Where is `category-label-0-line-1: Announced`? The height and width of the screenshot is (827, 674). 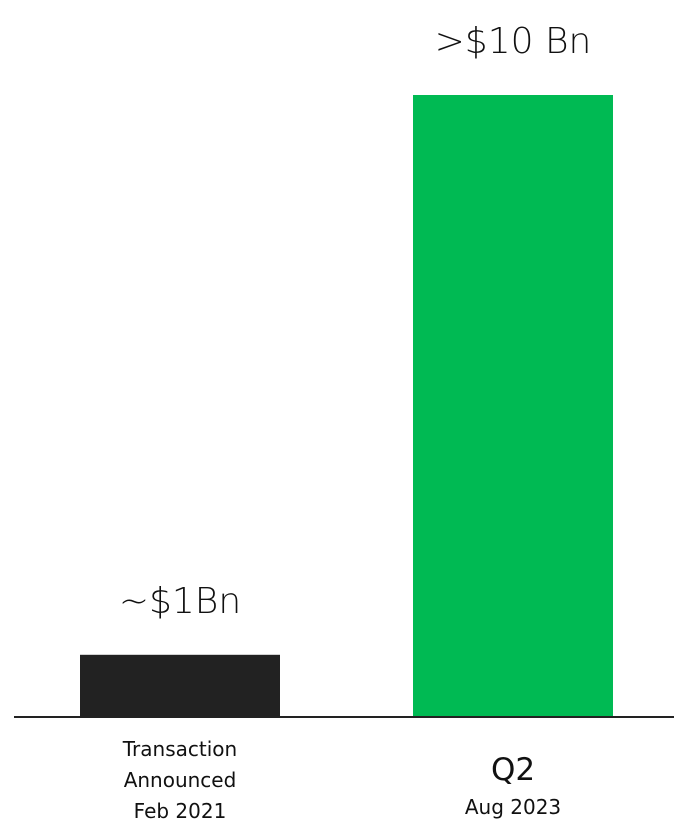 category-label-0-line-1: Announced is located at coordinates (180, 780).